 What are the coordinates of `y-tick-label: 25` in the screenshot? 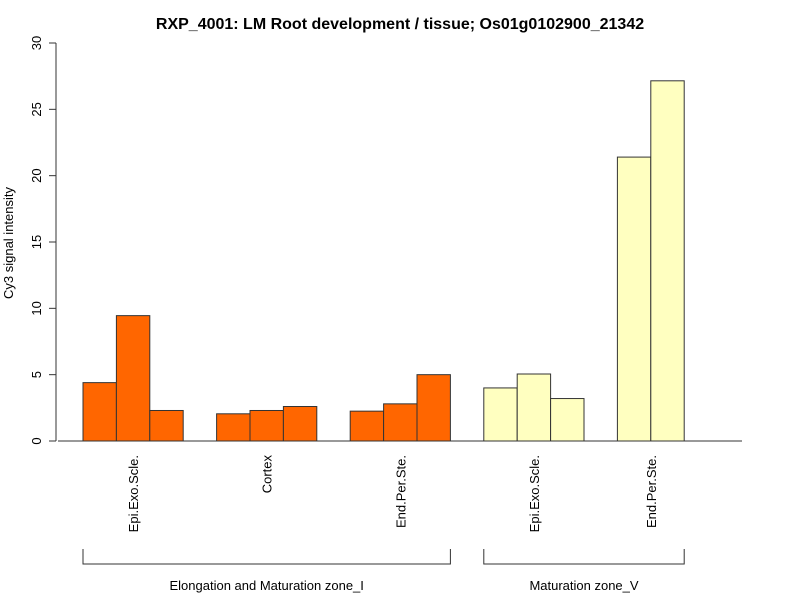 It's located at (36, 109).